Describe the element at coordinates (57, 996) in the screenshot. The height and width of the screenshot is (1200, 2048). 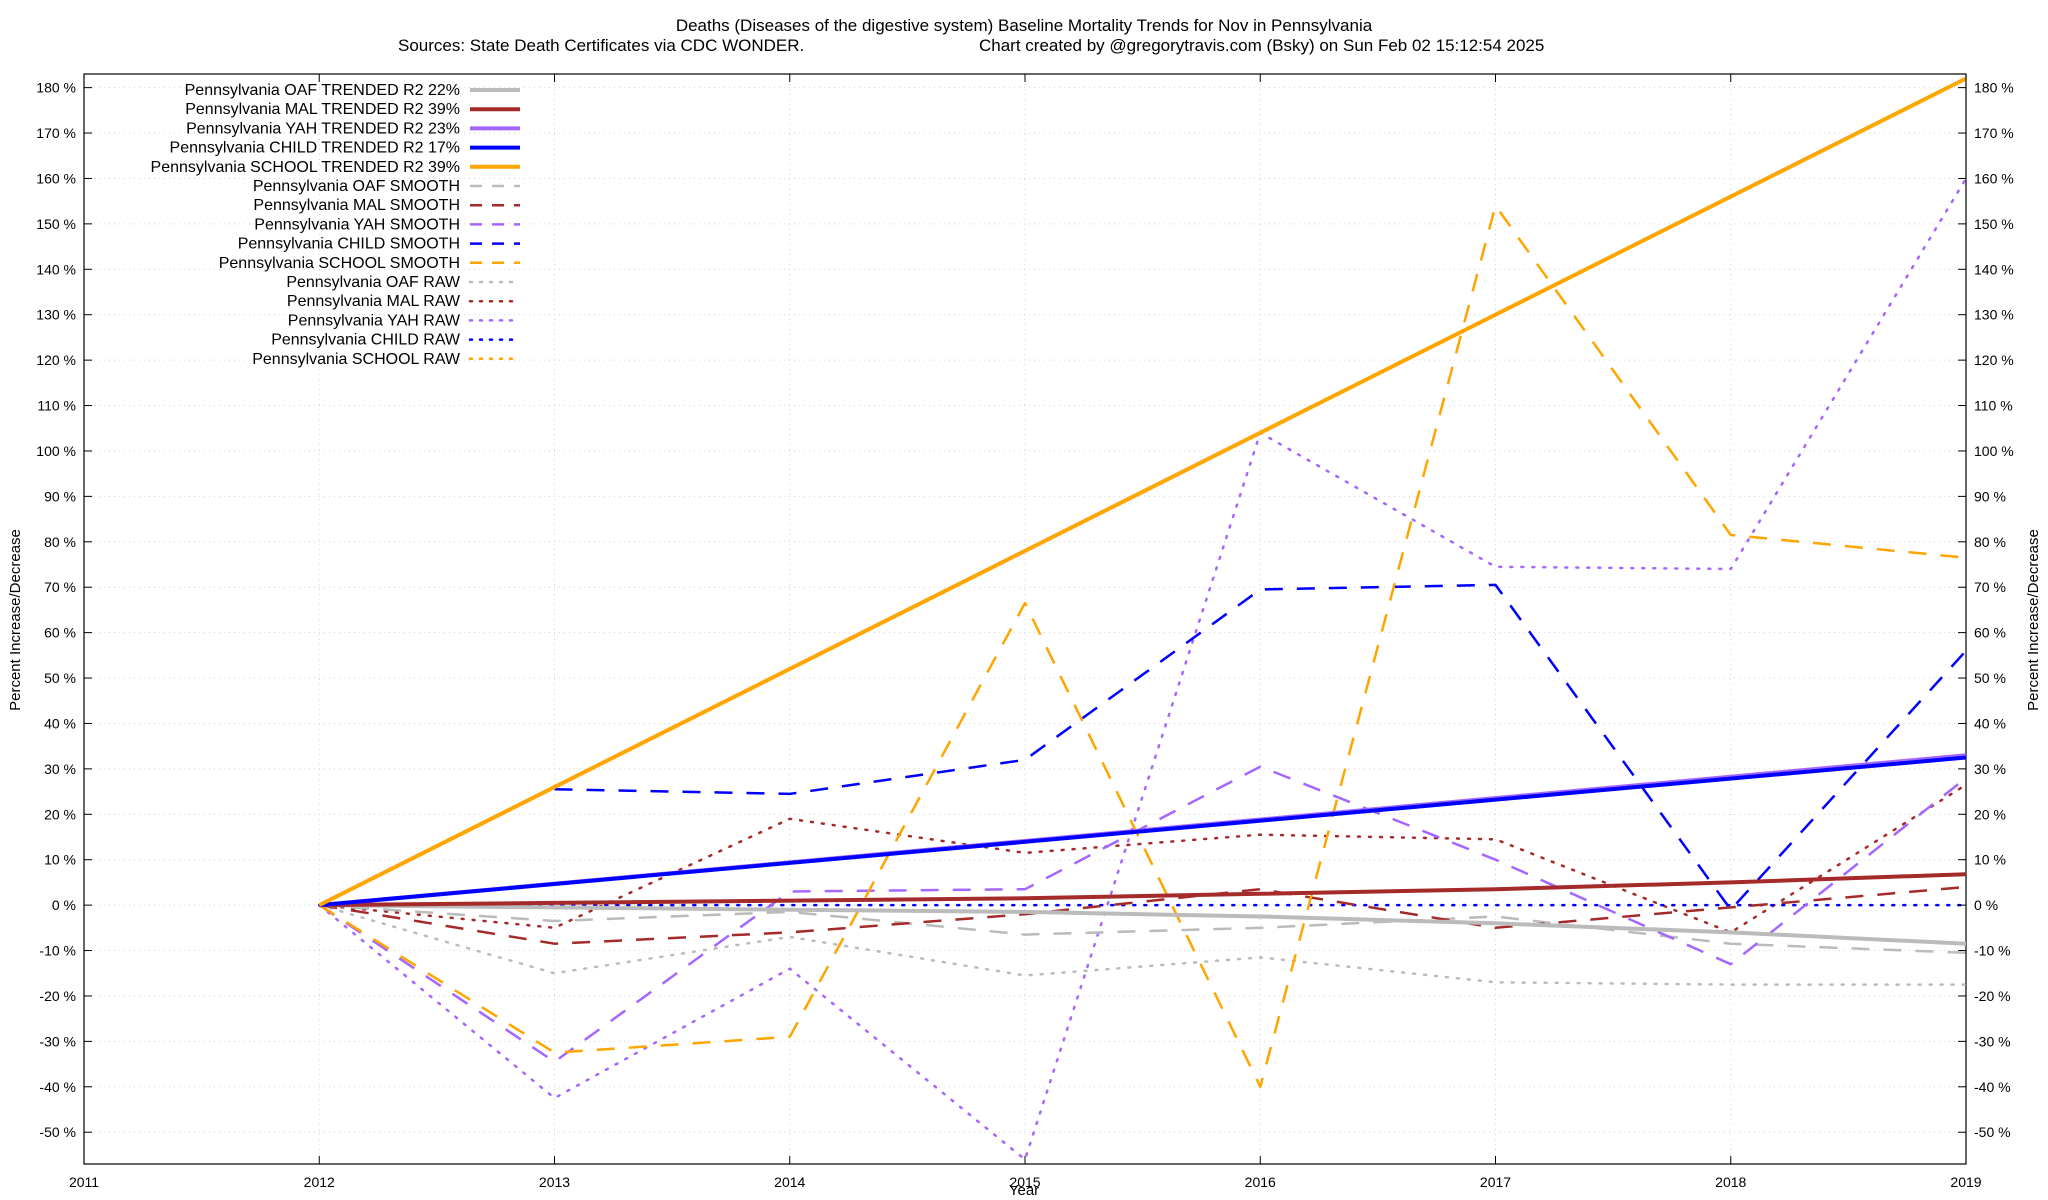
I see `y-tick-label-left: -20 %` at that location.